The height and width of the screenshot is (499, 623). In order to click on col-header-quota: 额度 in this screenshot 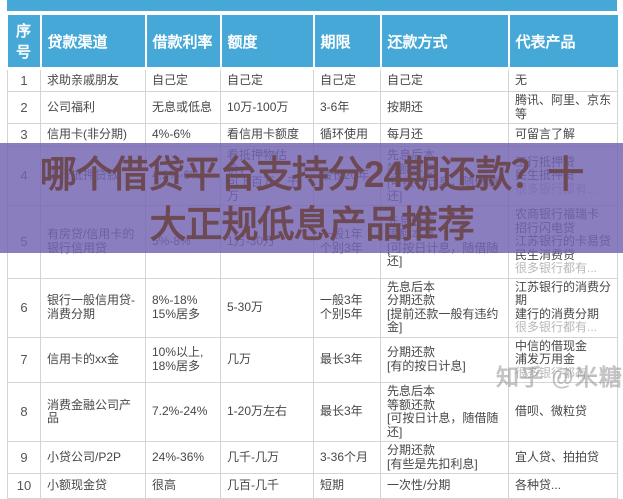, I will do `click(267, 42)`.